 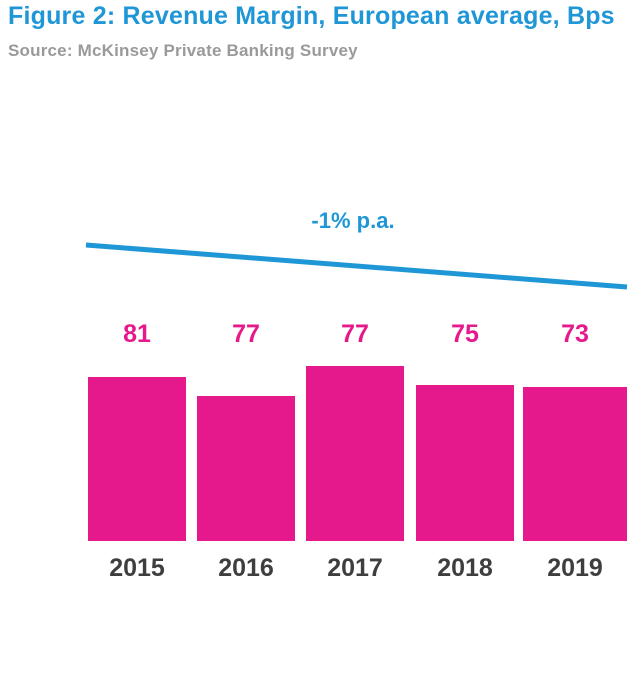 What do you see at coordinates (465, 463) in the screenshot?
I see `bar-2018` at bounding box center [465, 463].